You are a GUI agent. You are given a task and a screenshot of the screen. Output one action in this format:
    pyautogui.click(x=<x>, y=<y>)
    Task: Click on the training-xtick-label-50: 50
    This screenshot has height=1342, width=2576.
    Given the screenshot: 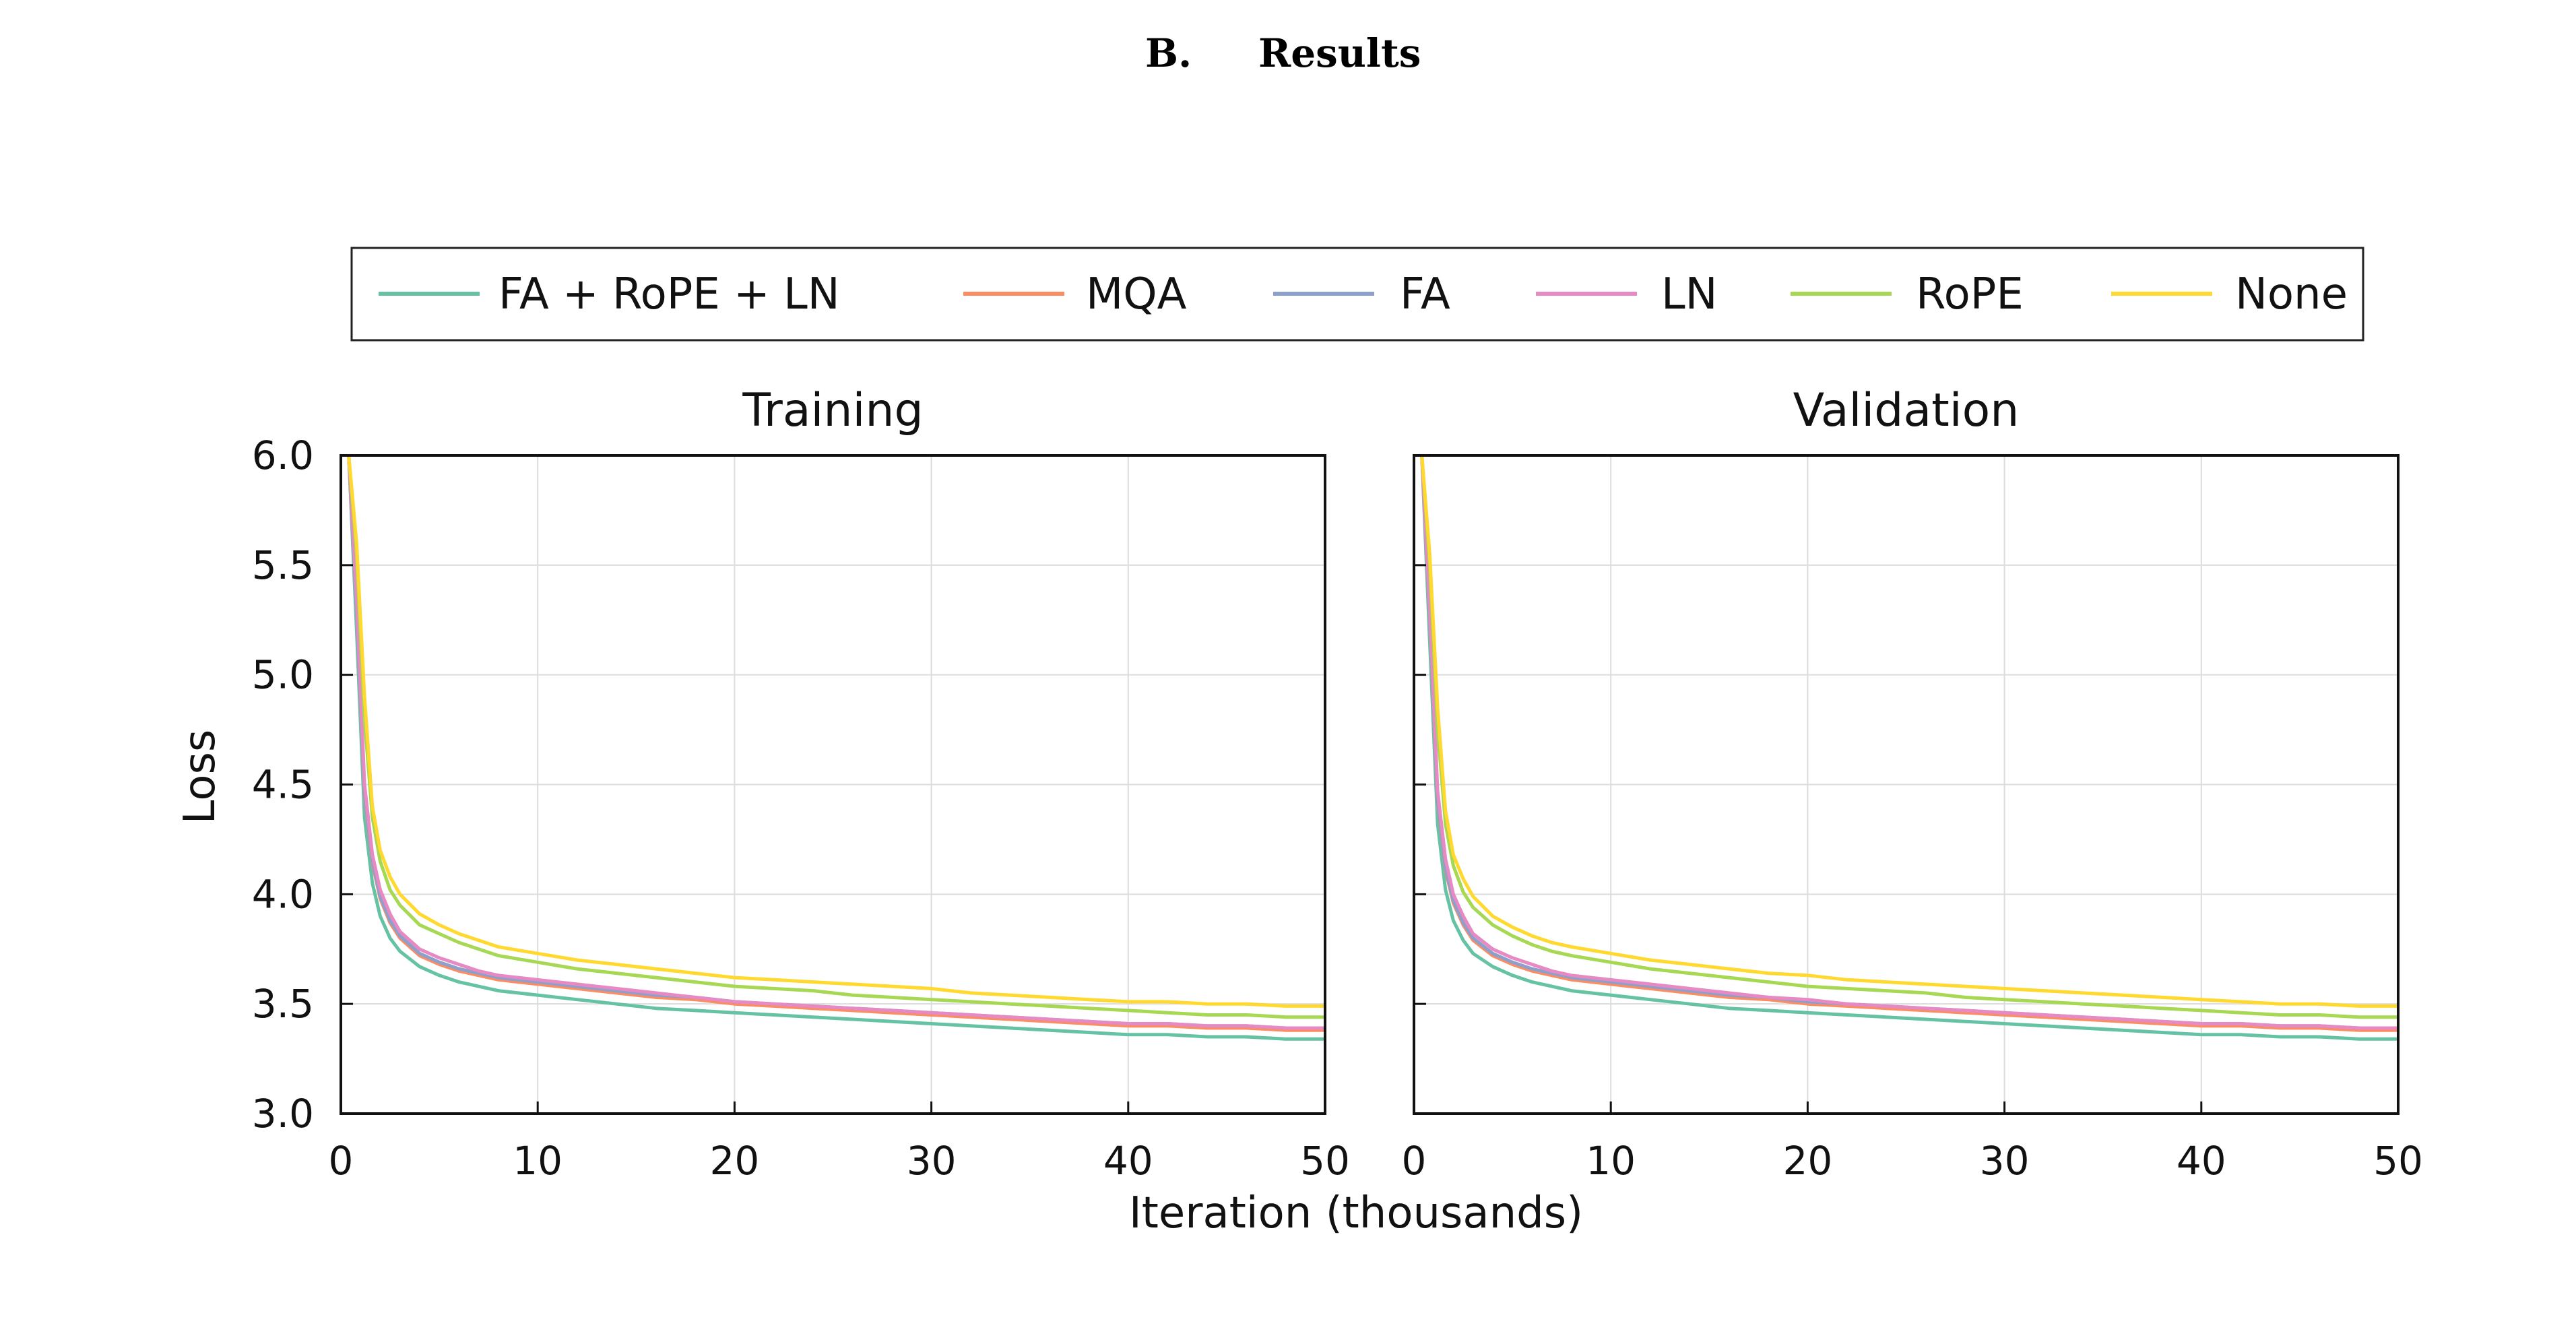 What is the action you would take?
    pyautogui.click(x=1325, y=1161)
    